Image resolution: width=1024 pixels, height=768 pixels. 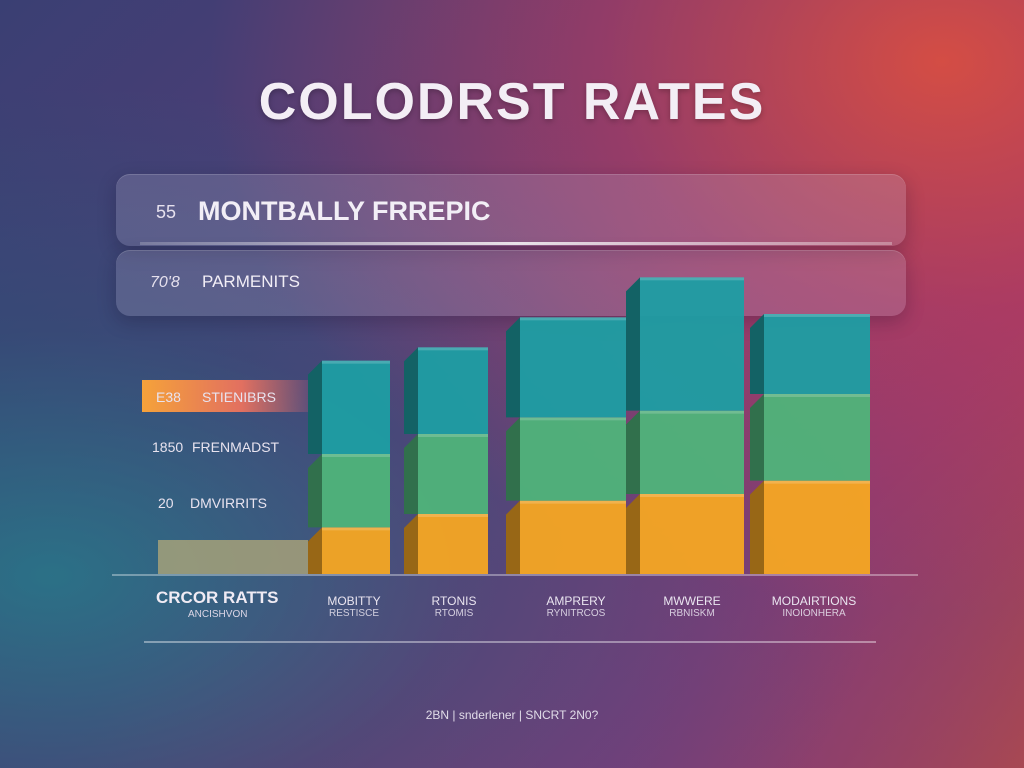 What do you see at coordinates (353, 613) in the screenshot?
I see `x-tick-label-sub: RESTISCE` at bounding box center [353, 613].